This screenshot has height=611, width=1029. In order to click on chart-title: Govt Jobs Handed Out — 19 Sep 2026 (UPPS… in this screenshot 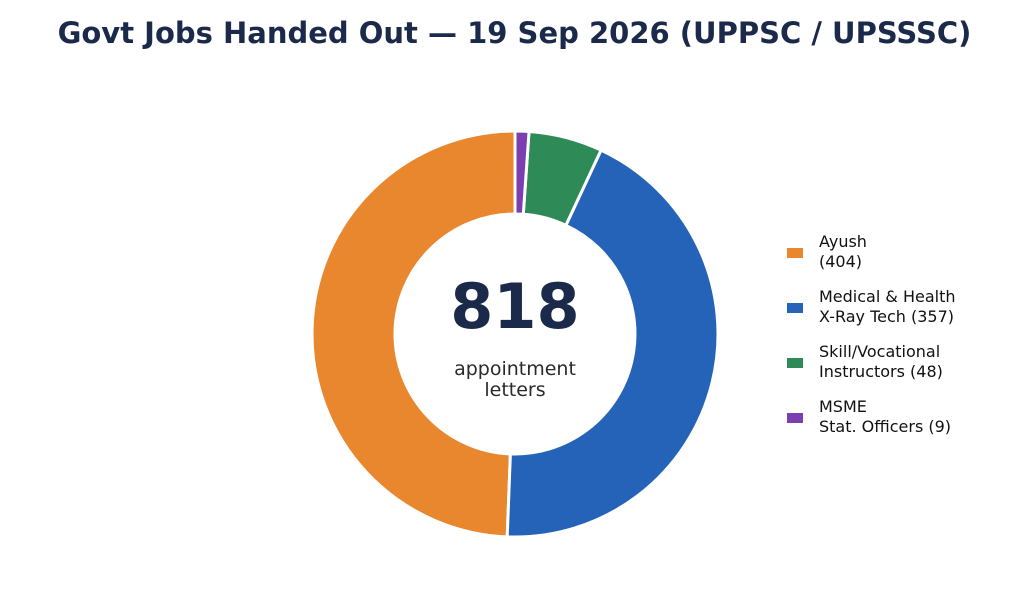, I will do `click(514, 33)`.